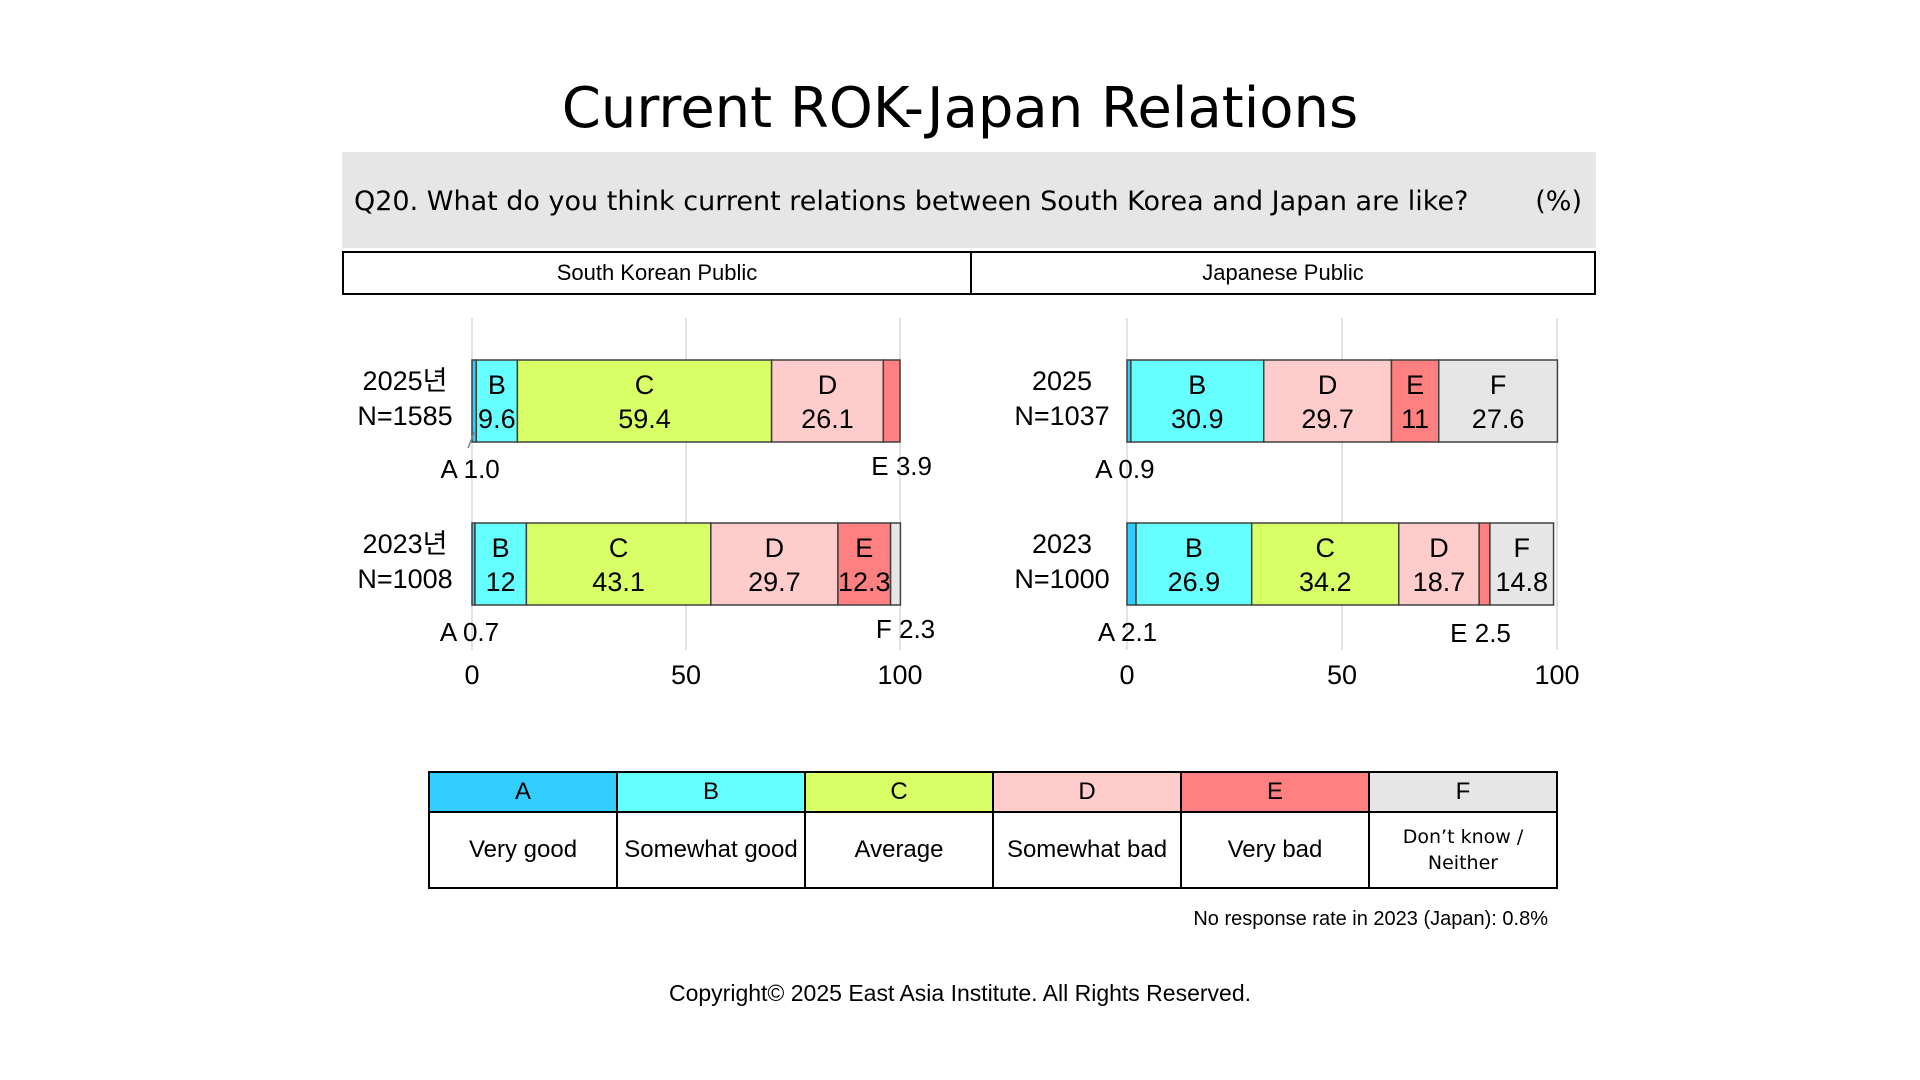  I want to click on bar-segment-a, so click(1131, 564).